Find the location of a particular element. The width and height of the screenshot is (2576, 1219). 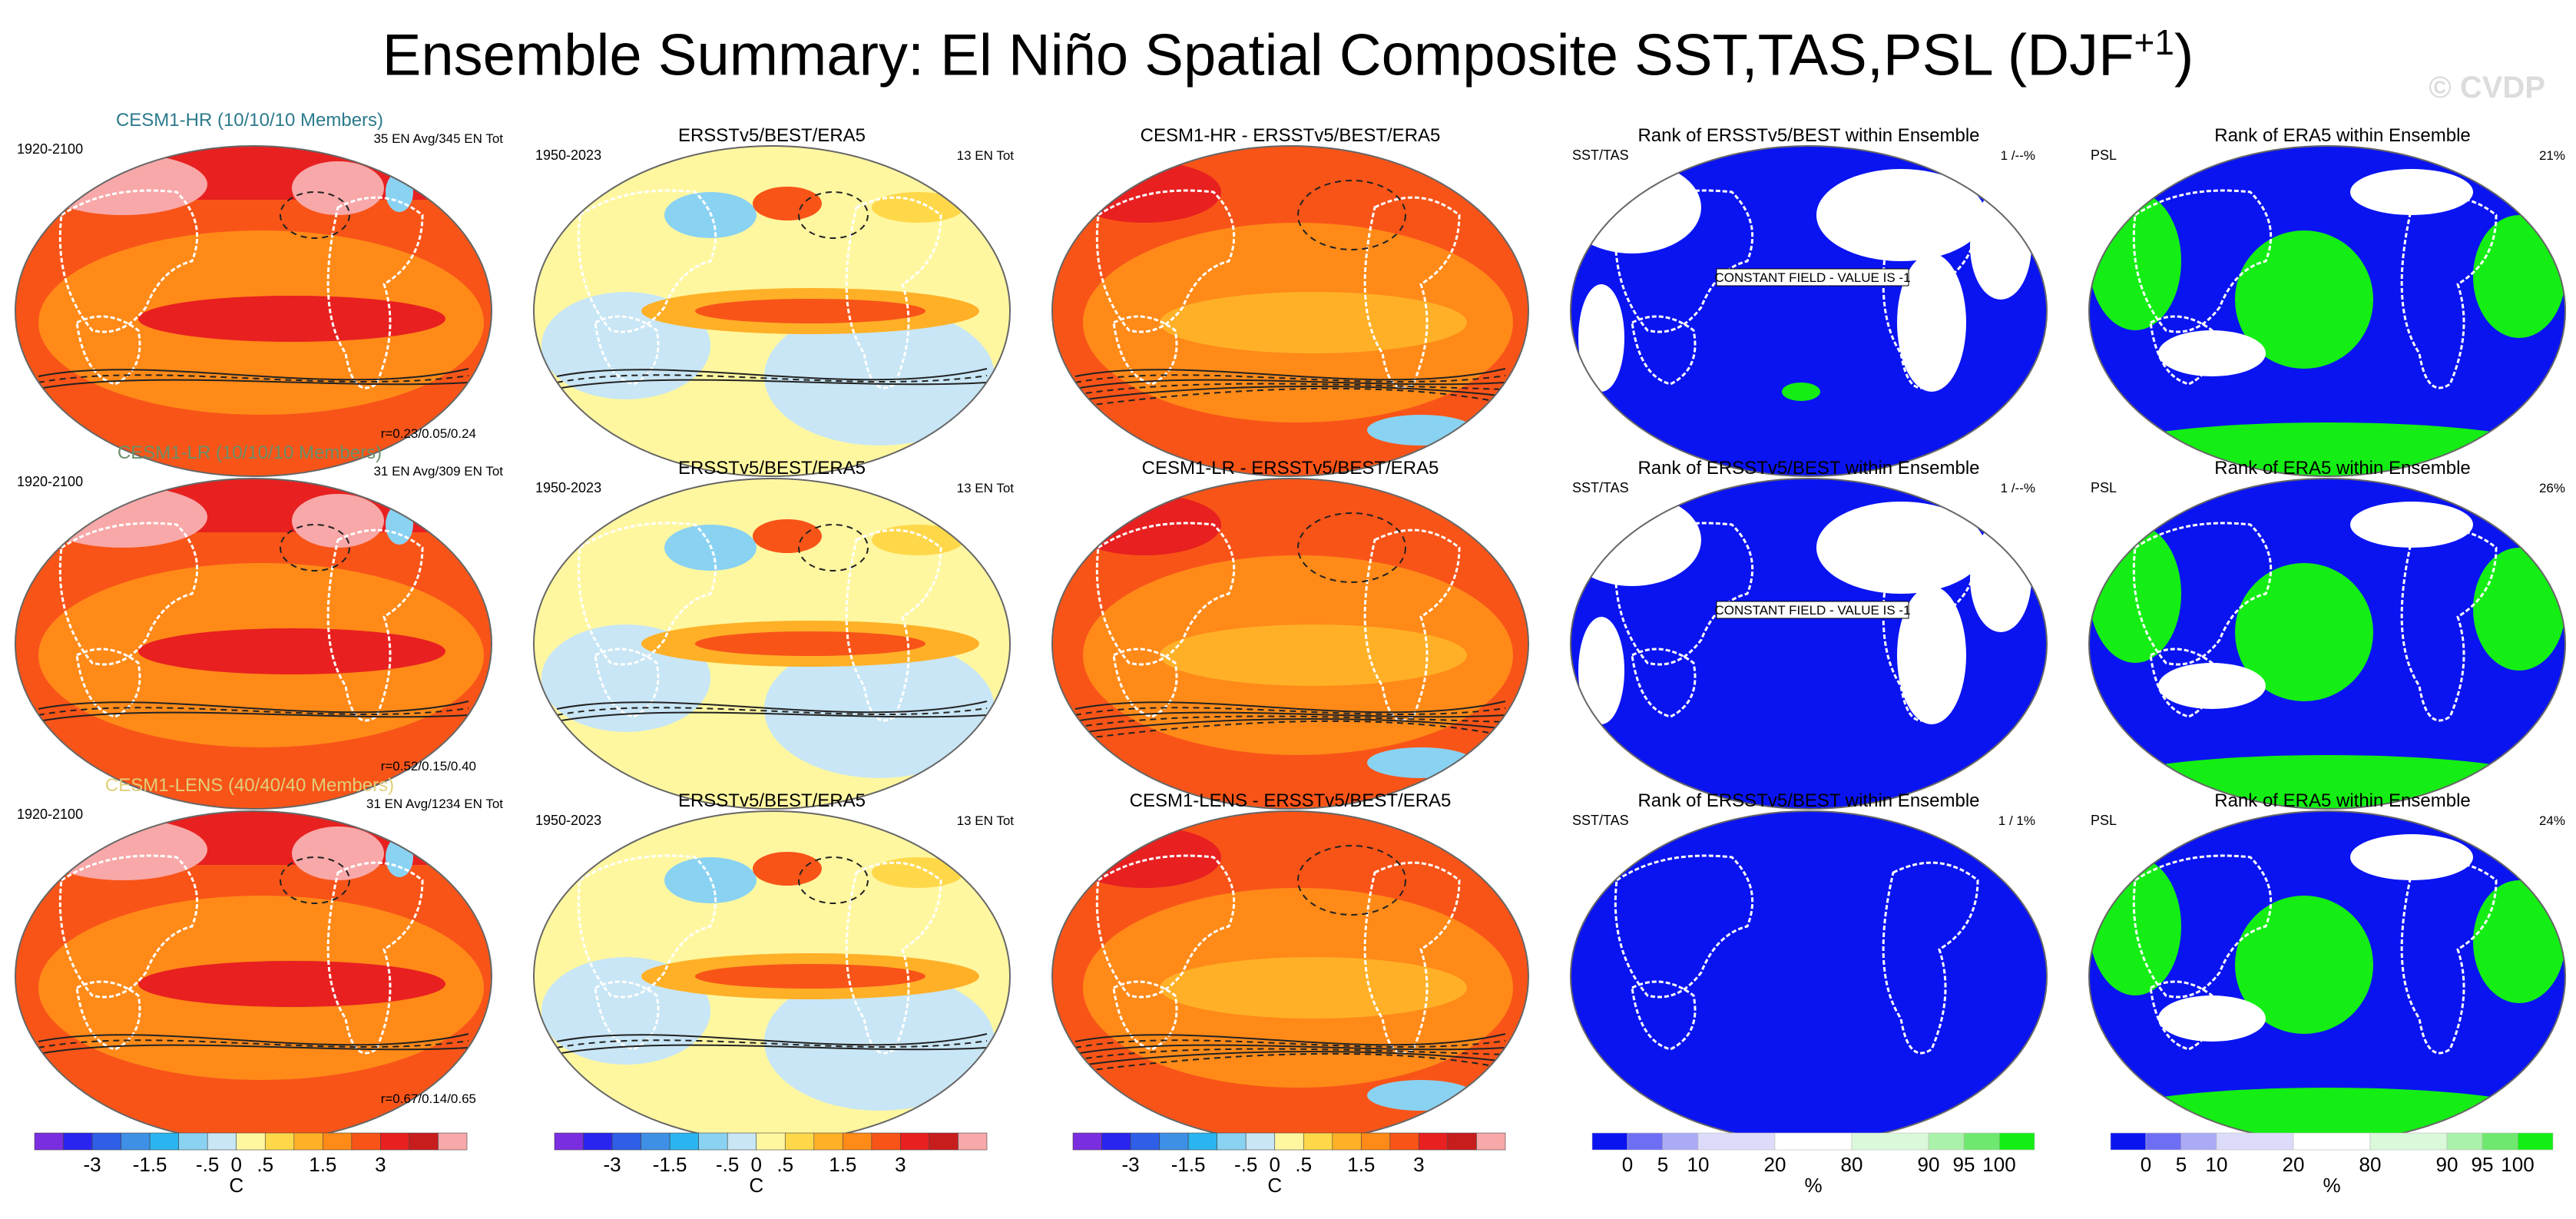

rank-background is located at coordinates (1809, 976).